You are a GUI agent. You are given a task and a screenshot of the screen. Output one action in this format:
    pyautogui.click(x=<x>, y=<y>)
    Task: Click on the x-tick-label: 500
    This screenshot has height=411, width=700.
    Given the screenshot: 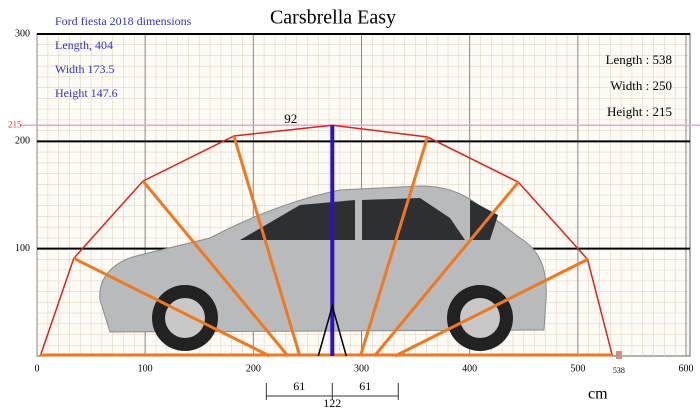 What is the action you would take?
    pyautogui.click(x=577, y=368)
    